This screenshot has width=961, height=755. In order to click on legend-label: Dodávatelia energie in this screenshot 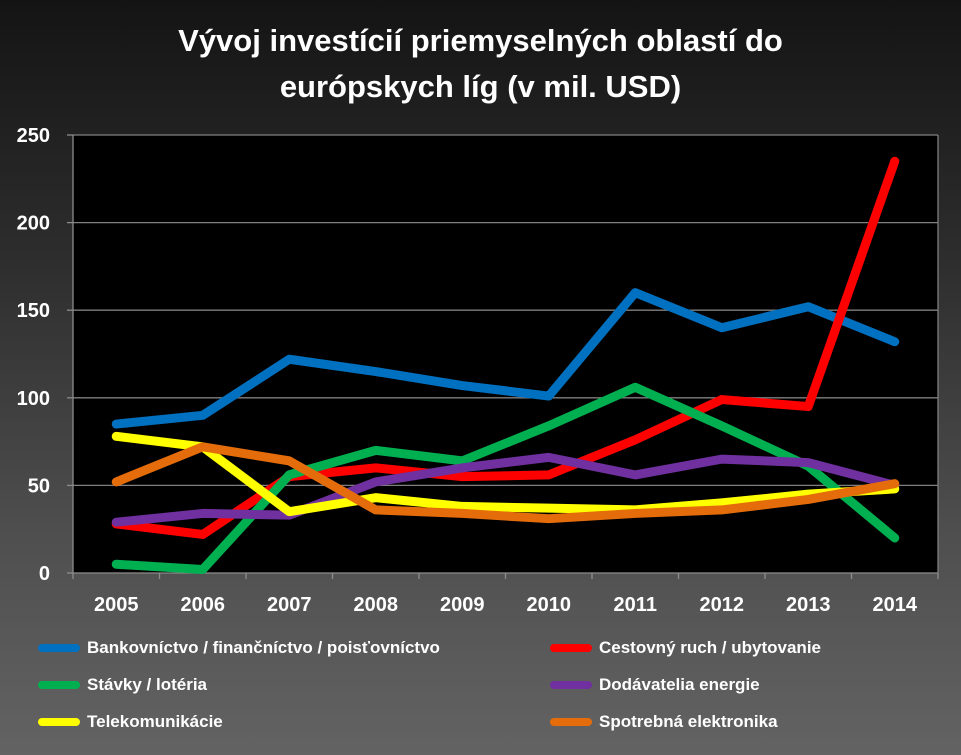, I will do `click(679, 684)`.